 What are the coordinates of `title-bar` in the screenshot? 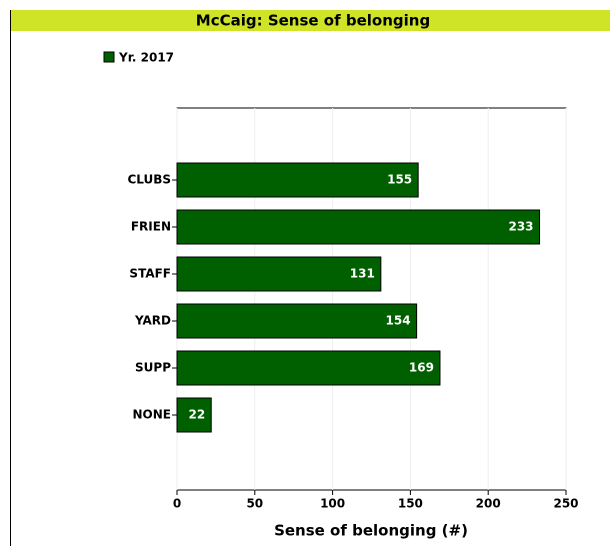 It's located at (310, 20).